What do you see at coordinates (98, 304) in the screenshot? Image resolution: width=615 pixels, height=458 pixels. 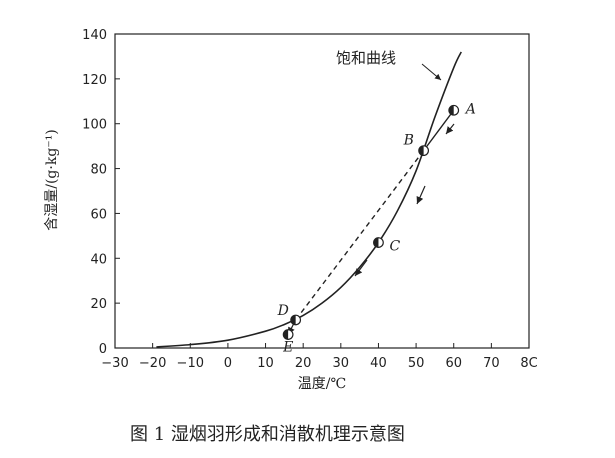 I see `y-tick-label: 20` at bounding box center [98, 304].